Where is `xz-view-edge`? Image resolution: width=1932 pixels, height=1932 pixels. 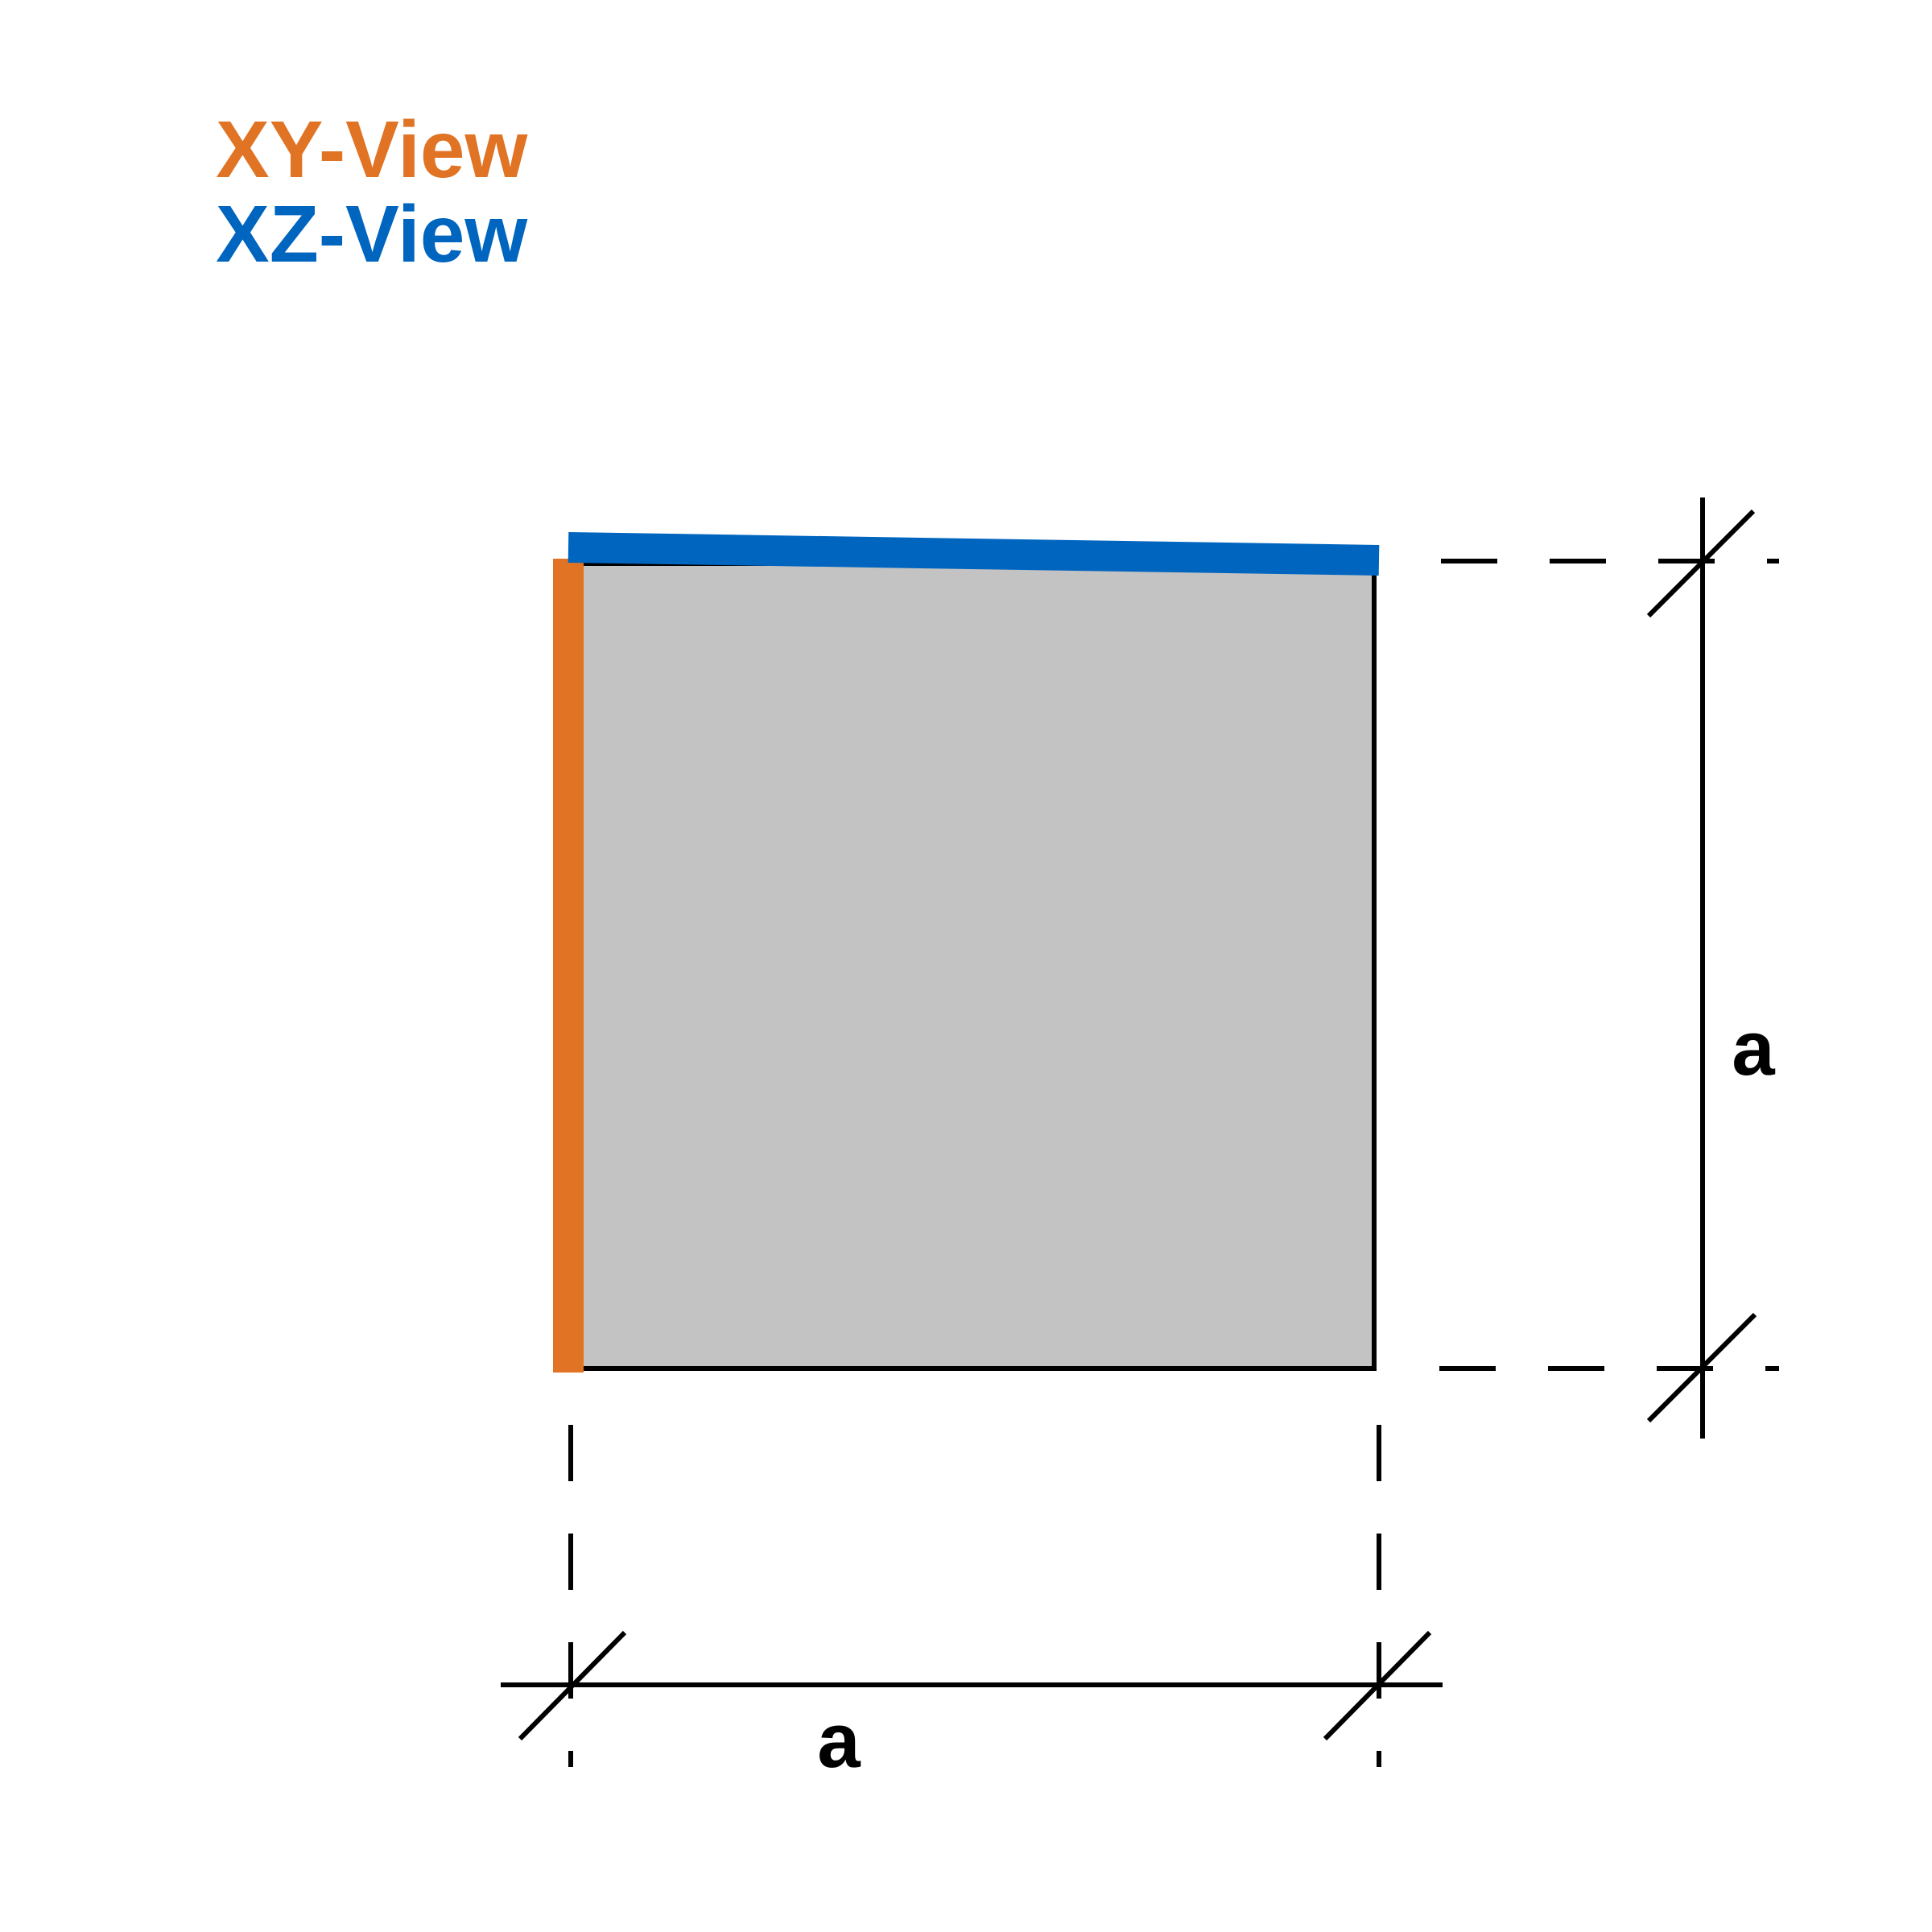
xz-view-edge is located at coordinates (974, 554).